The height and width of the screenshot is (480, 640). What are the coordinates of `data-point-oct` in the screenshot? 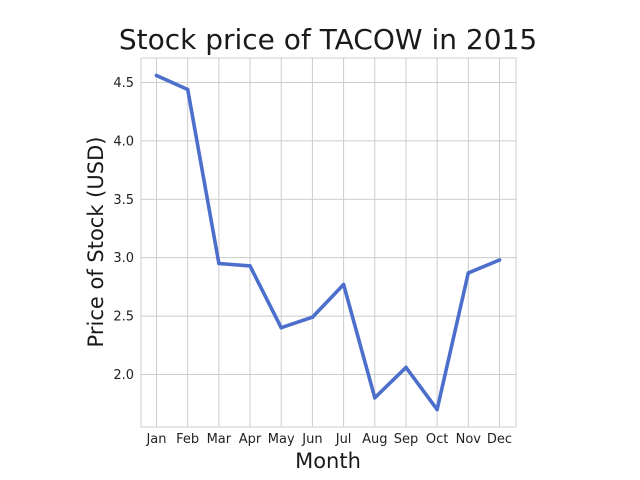 It's located at (437, 409).